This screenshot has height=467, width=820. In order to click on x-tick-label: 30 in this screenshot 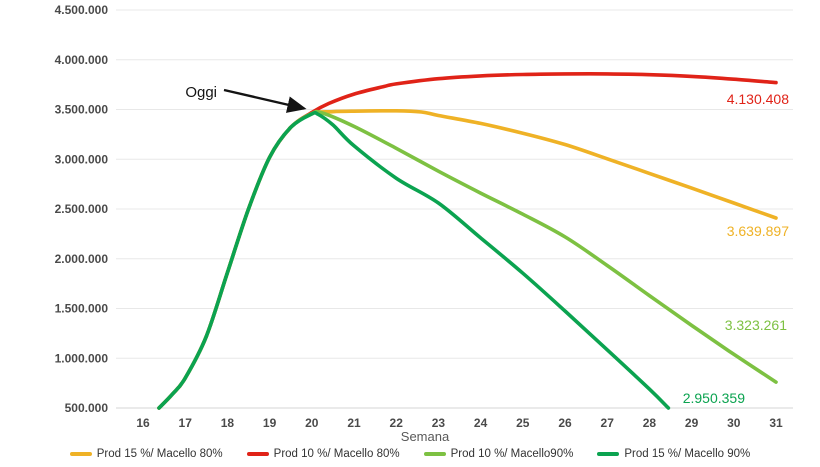, I will do `click(734, 423)`.